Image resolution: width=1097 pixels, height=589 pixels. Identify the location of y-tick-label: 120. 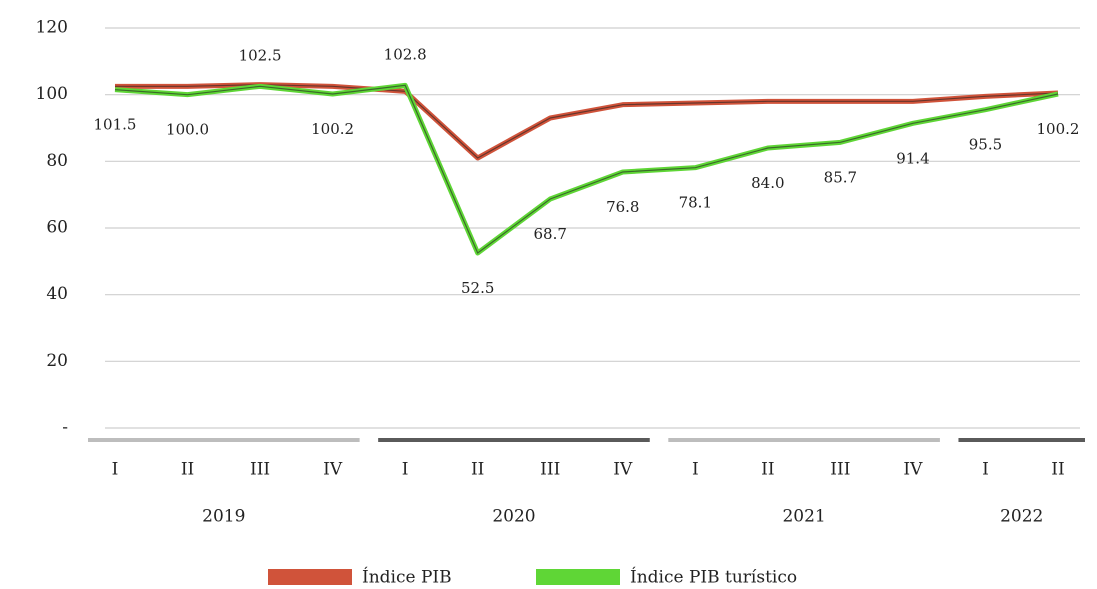
(52, 28).